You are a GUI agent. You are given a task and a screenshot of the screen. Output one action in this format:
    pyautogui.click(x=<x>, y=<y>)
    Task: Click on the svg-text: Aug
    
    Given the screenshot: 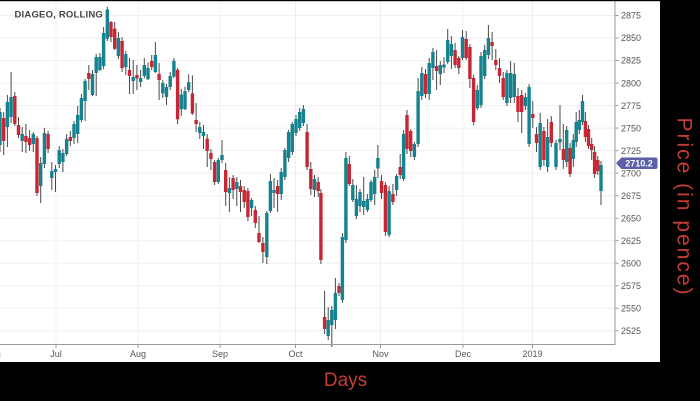 What is the action you would take?
    pyautogui.click(x=138, y=354)
    